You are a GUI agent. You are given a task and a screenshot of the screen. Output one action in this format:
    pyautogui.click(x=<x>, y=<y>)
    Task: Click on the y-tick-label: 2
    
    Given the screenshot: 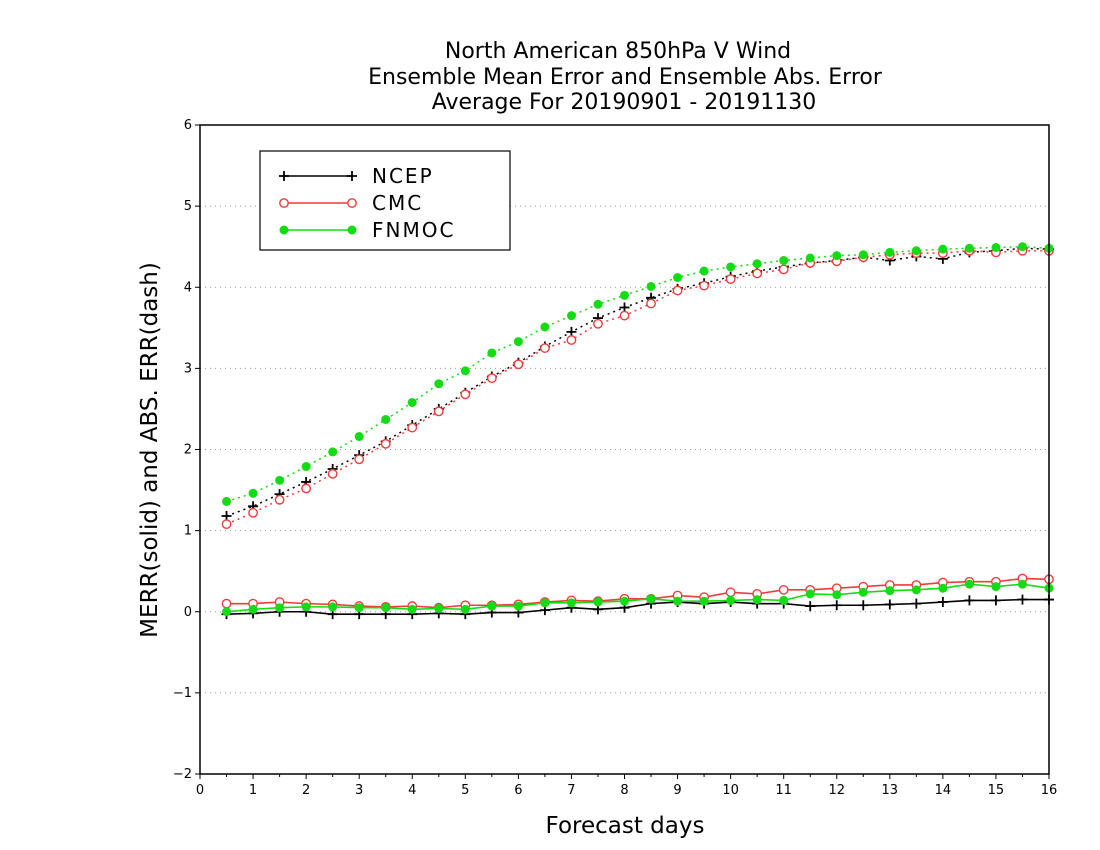 What is the action you would take?
    pyautogui.click(x=188, y=450)
    